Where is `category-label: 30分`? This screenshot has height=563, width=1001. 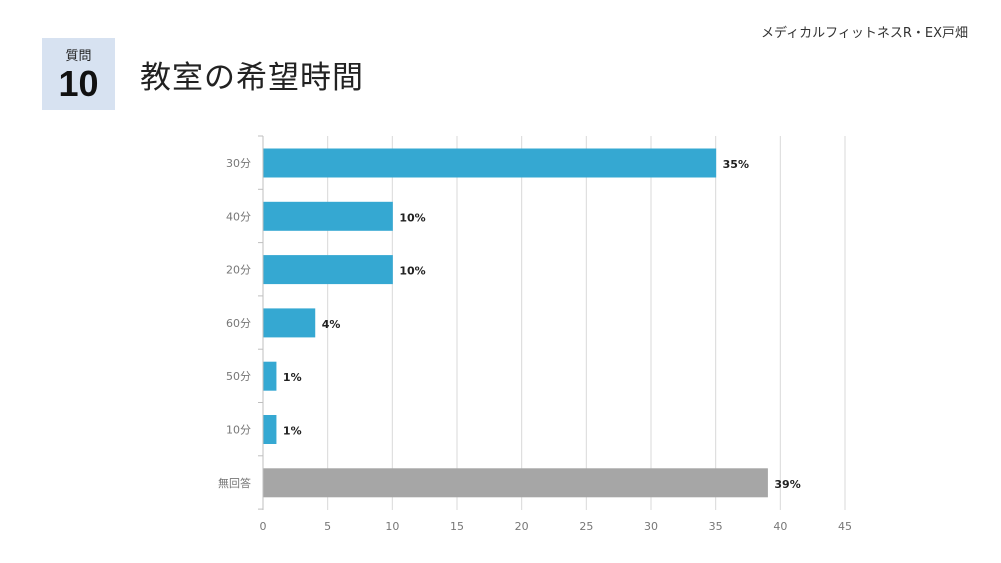
category-label: 30分 is located at coordinates (238, 163).